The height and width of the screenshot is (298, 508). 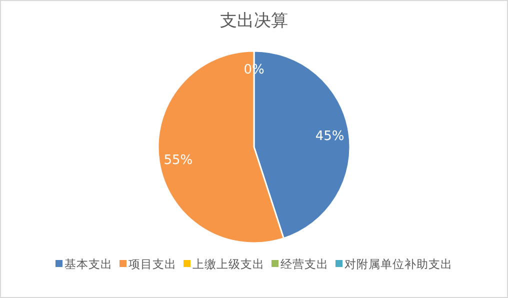 I want to click on chart-title: 支出决算, so click(x=254, y=21).